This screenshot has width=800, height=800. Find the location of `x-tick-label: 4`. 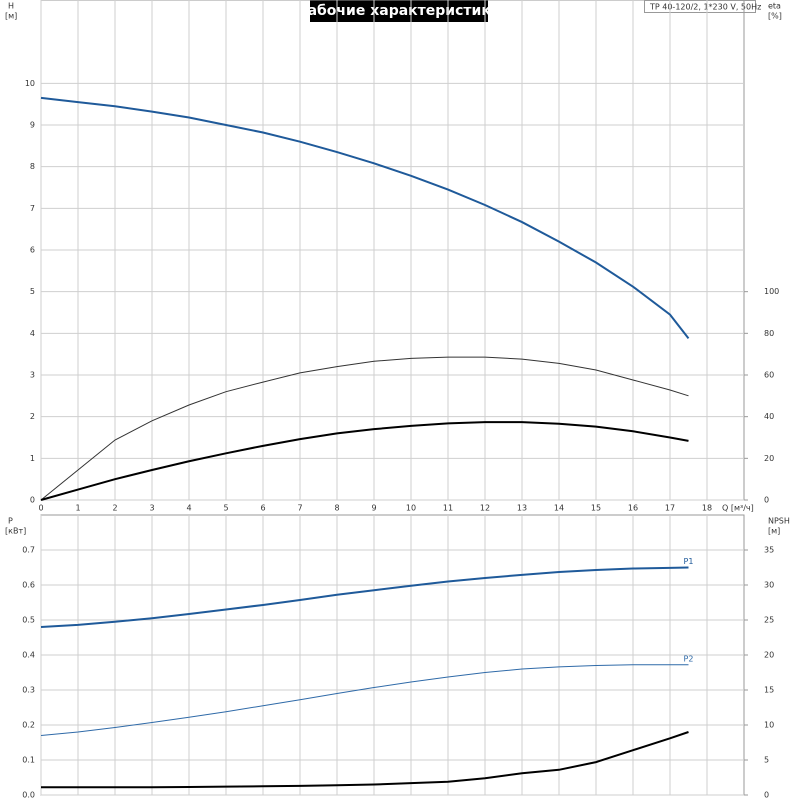

x-tick-label: 4 is located at coordinates (188, 508).